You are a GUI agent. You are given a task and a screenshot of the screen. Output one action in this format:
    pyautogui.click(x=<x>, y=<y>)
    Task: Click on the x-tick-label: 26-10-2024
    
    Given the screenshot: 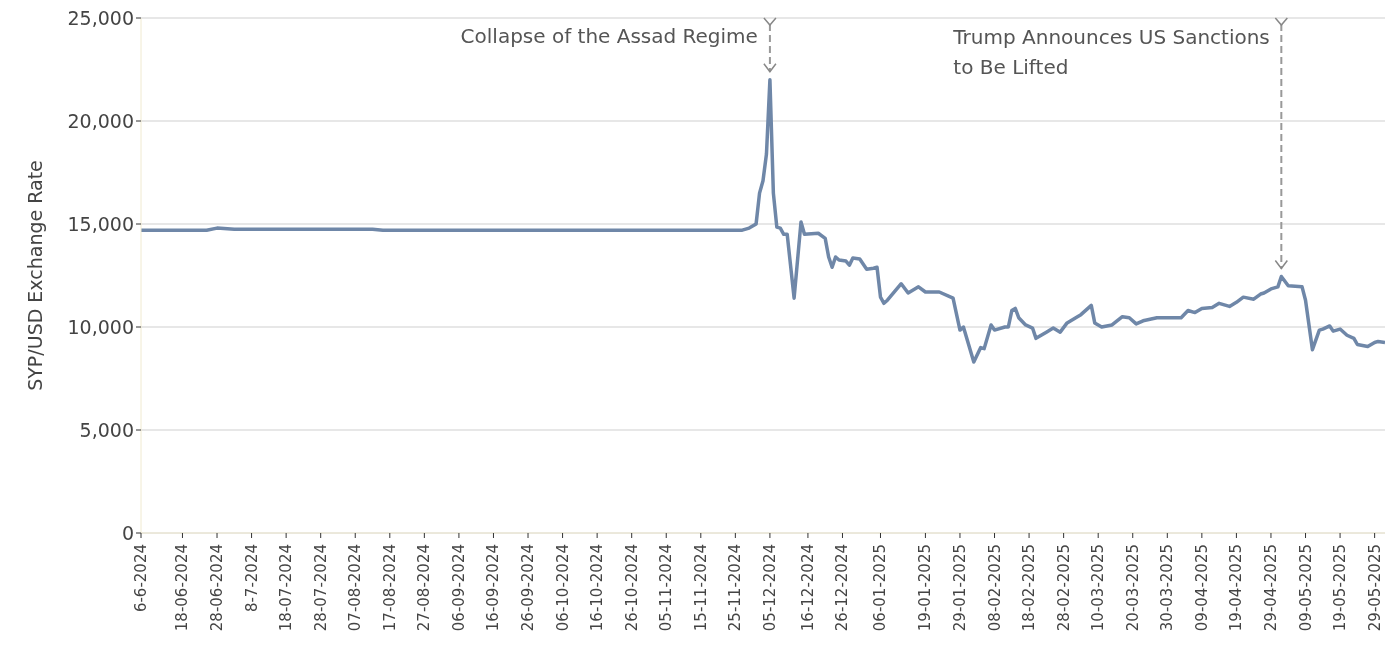 What is the action you would take?
    pyautogui.click(x=631, y=588)
    